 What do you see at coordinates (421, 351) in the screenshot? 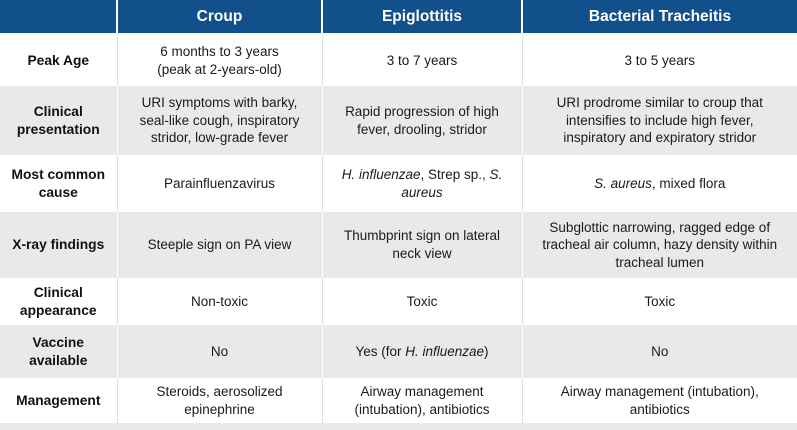
I see `cell-vaccine-available-epiglottitis: Yes (for H. influenzae)` at bounding box center [421, 351].